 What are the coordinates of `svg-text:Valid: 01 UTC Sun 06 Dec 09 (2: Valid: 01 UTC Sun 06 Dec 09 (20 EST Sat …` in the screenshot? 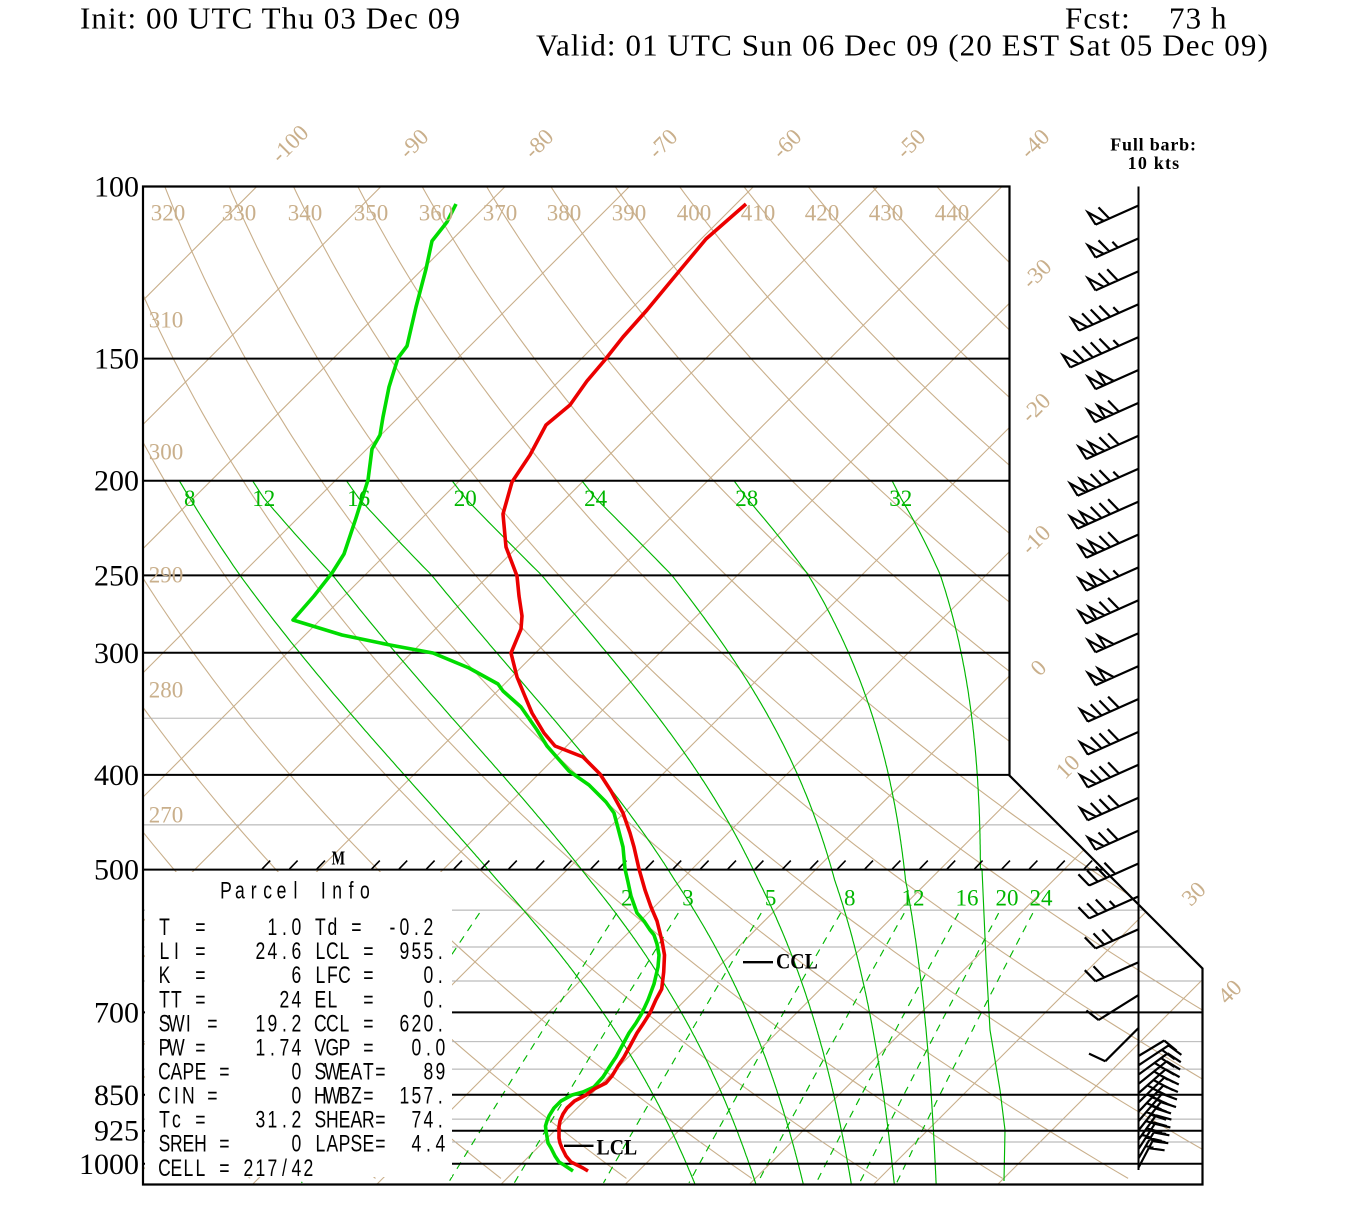 It's located at (902, 45).